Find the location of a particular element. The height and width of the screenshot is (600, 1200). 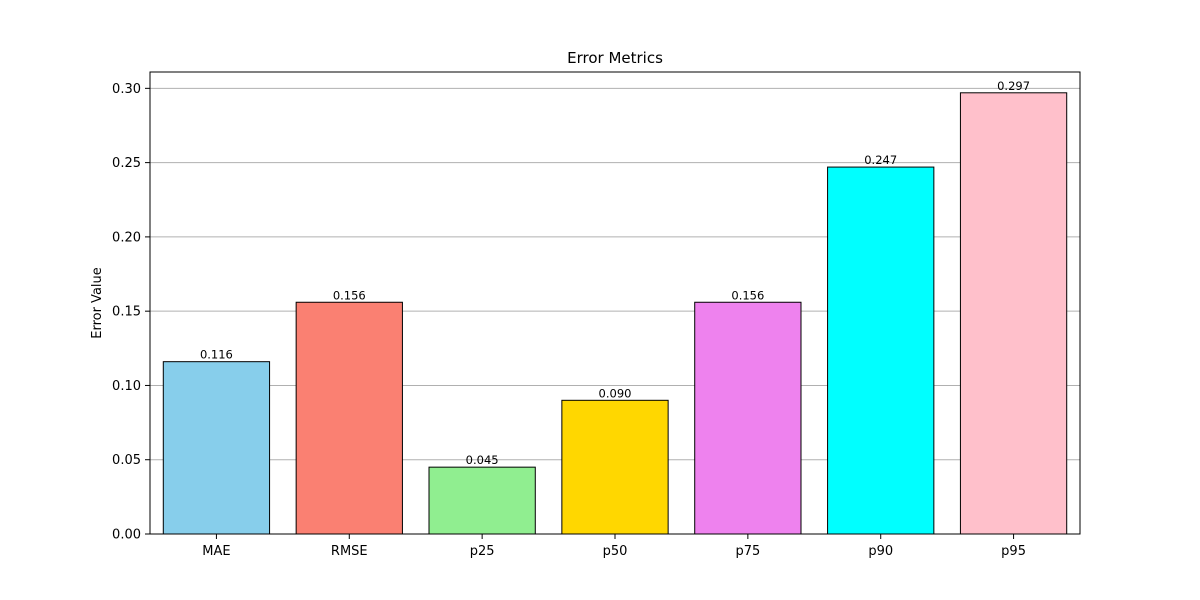

y-tick-label: 0.20 is located at coordinates (126, 237).